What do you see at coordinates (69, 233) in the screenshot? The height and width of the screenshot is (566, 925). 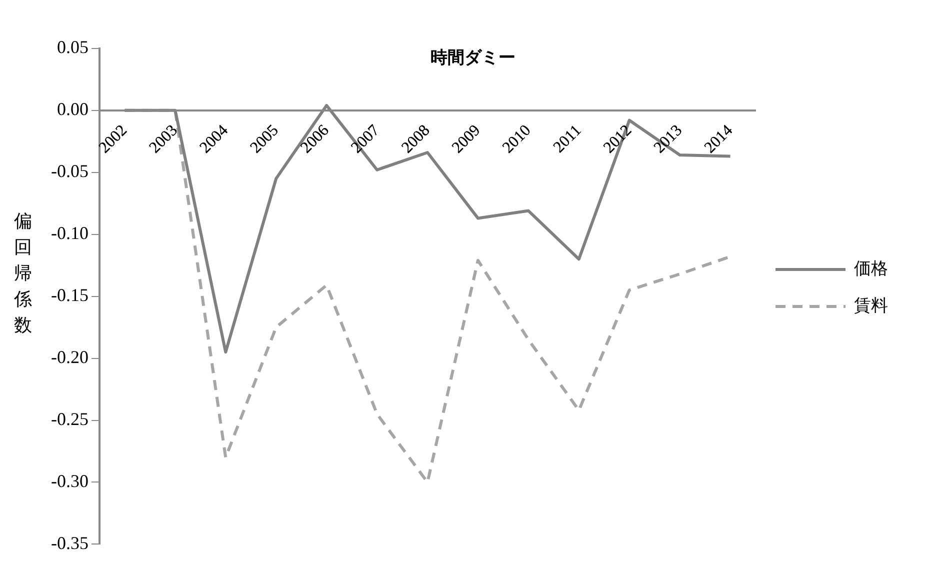 I see `y-tick-label: -0.10` at bounding box center [69, 233].